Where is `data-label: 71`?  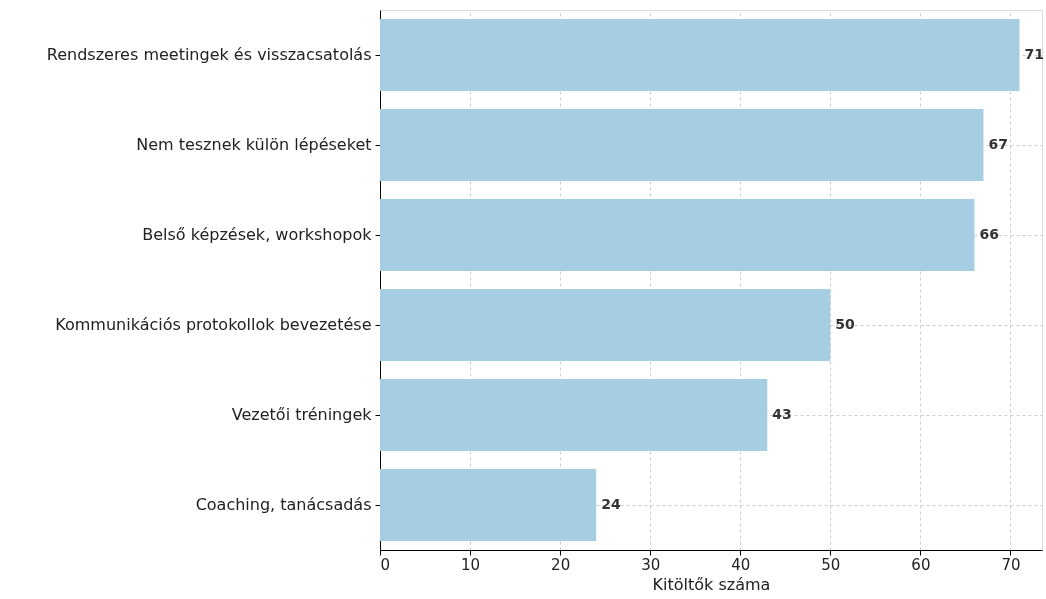 data-label: 71 is located at coordinates (1034, 54).